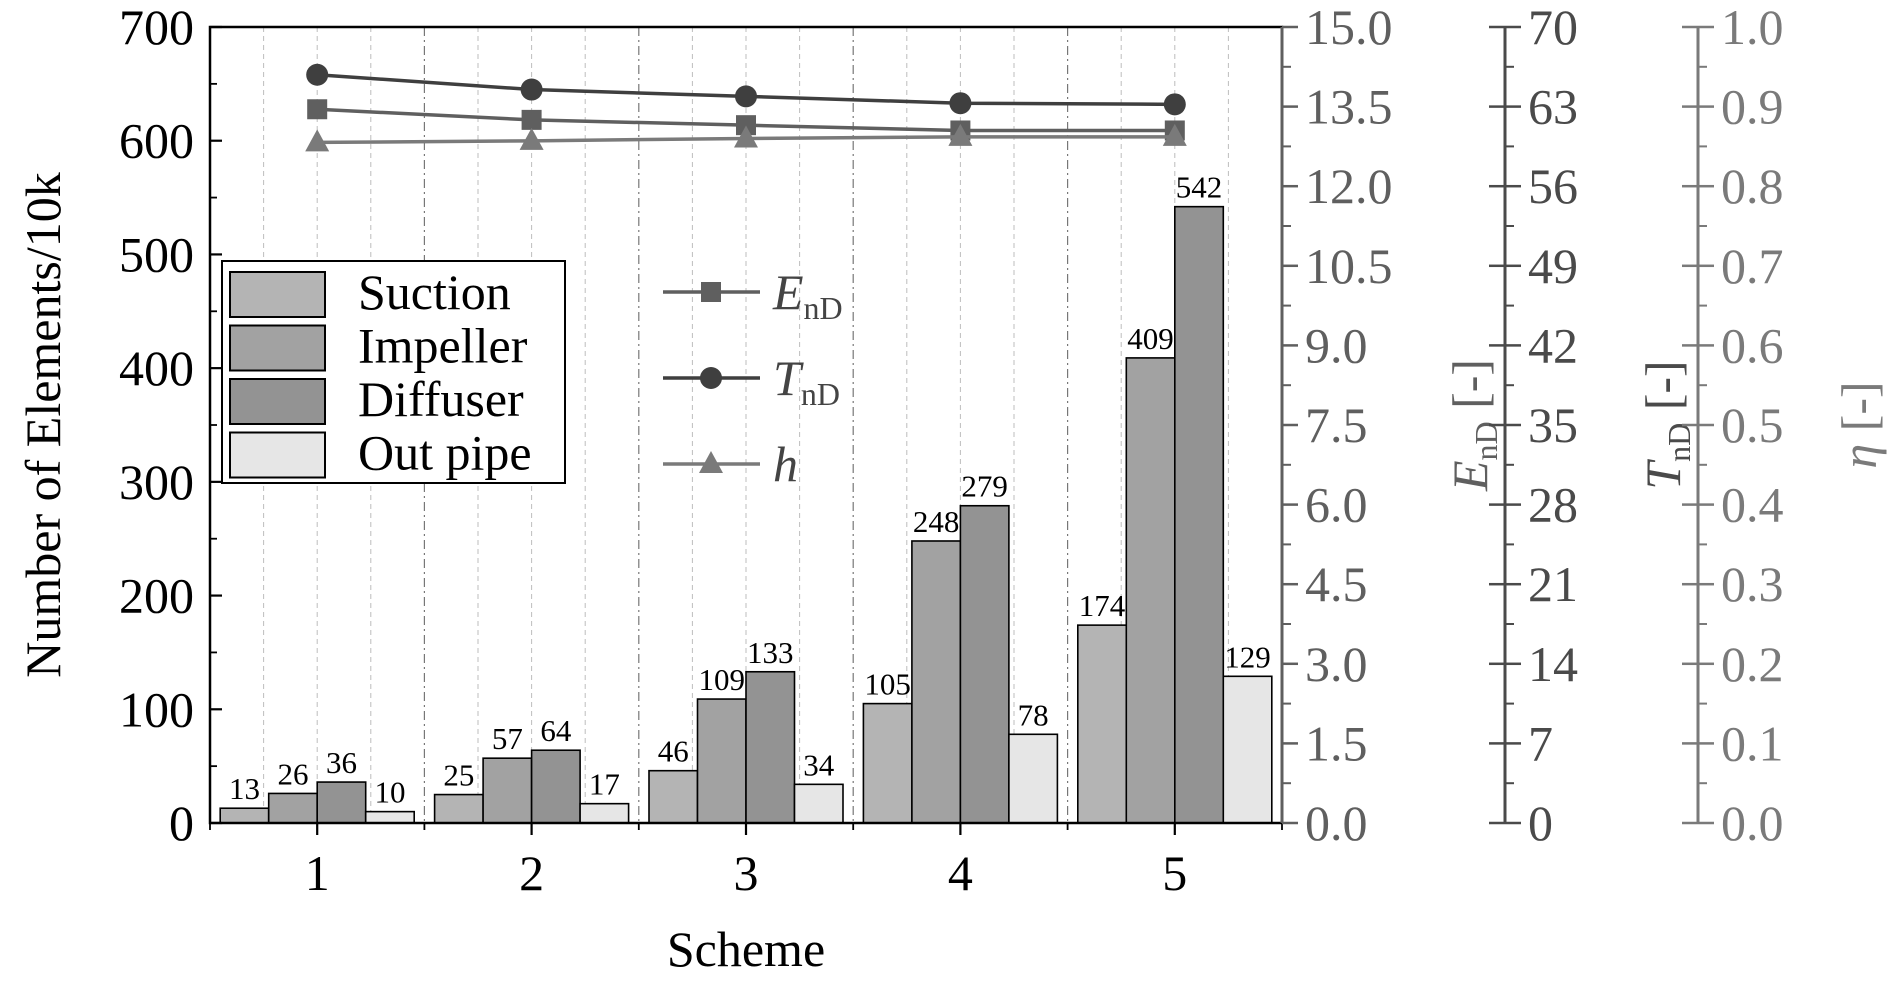 This screenshot has width=1890, height=983. What do you see at coordinates (1199, 187) in the screenshot?
I see `bar-value-label: 542` at bounding box center [1199, 187].